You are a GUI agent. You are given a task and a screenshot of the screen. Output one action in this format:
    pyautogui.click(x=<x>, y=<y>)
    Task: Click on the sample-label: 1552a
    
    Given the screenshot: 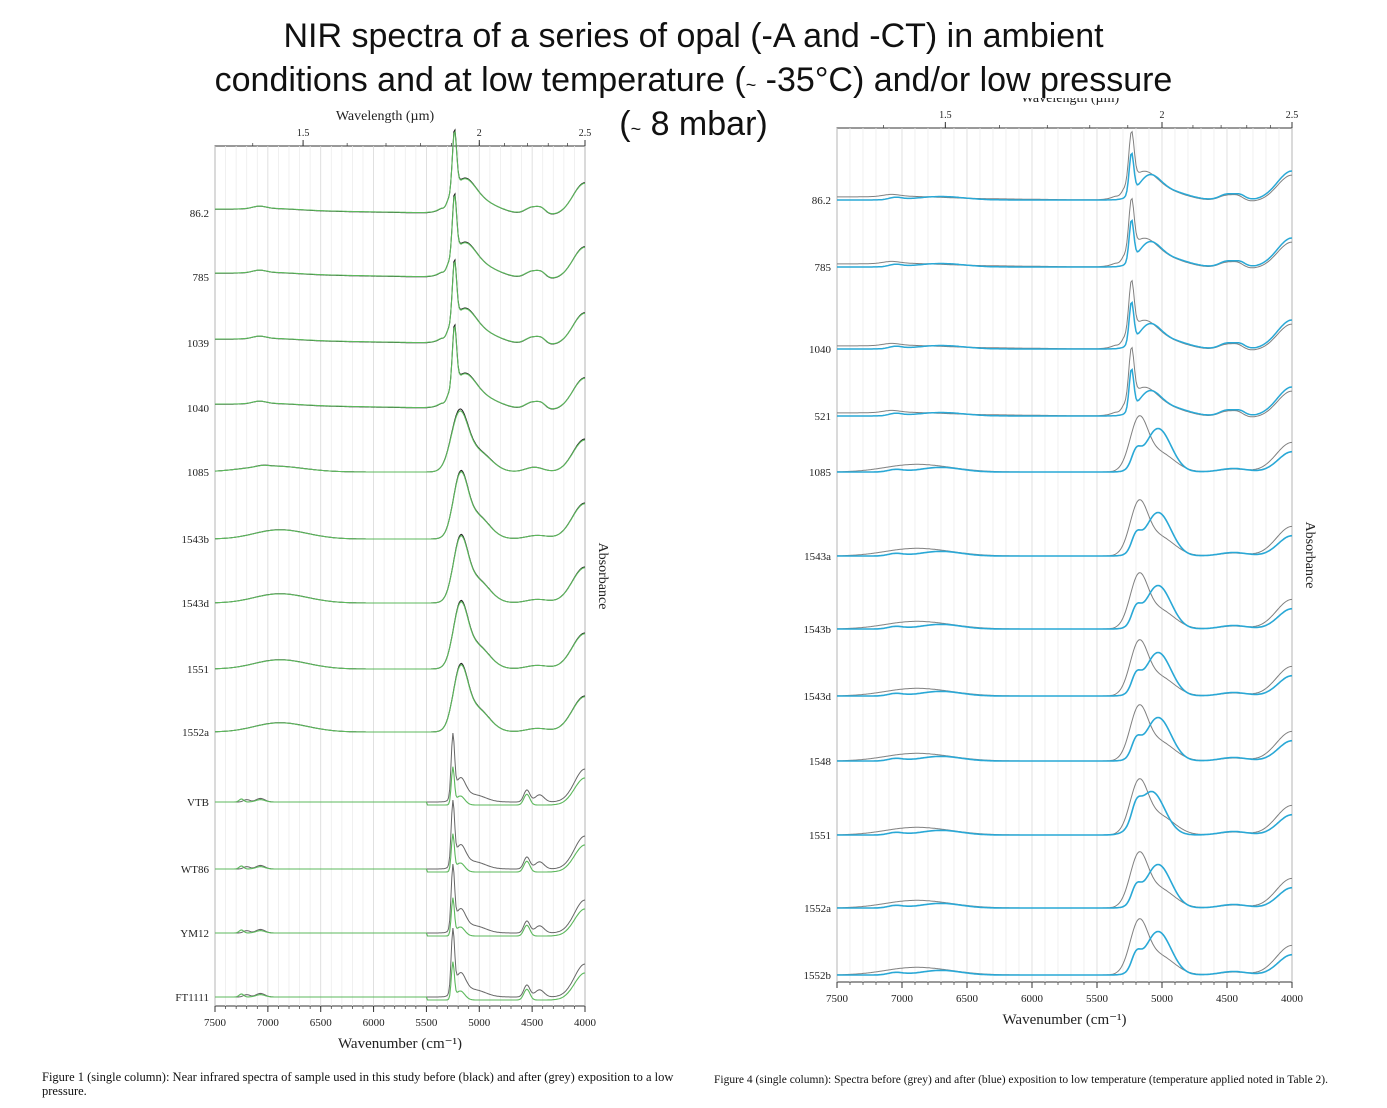 What is the action you would take?
    pyautogui.click(x=817, y=909)
    